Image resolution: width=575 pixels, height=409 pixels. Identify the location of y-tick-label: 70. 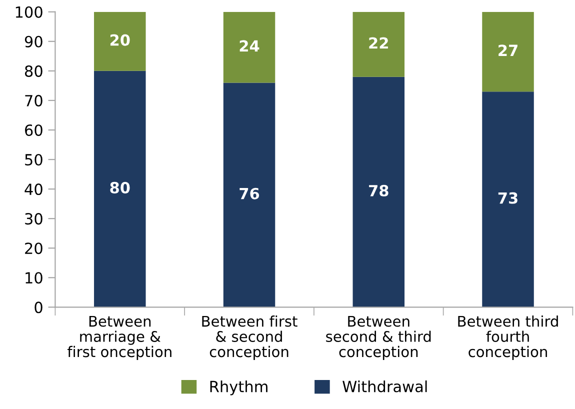
(33, 100).